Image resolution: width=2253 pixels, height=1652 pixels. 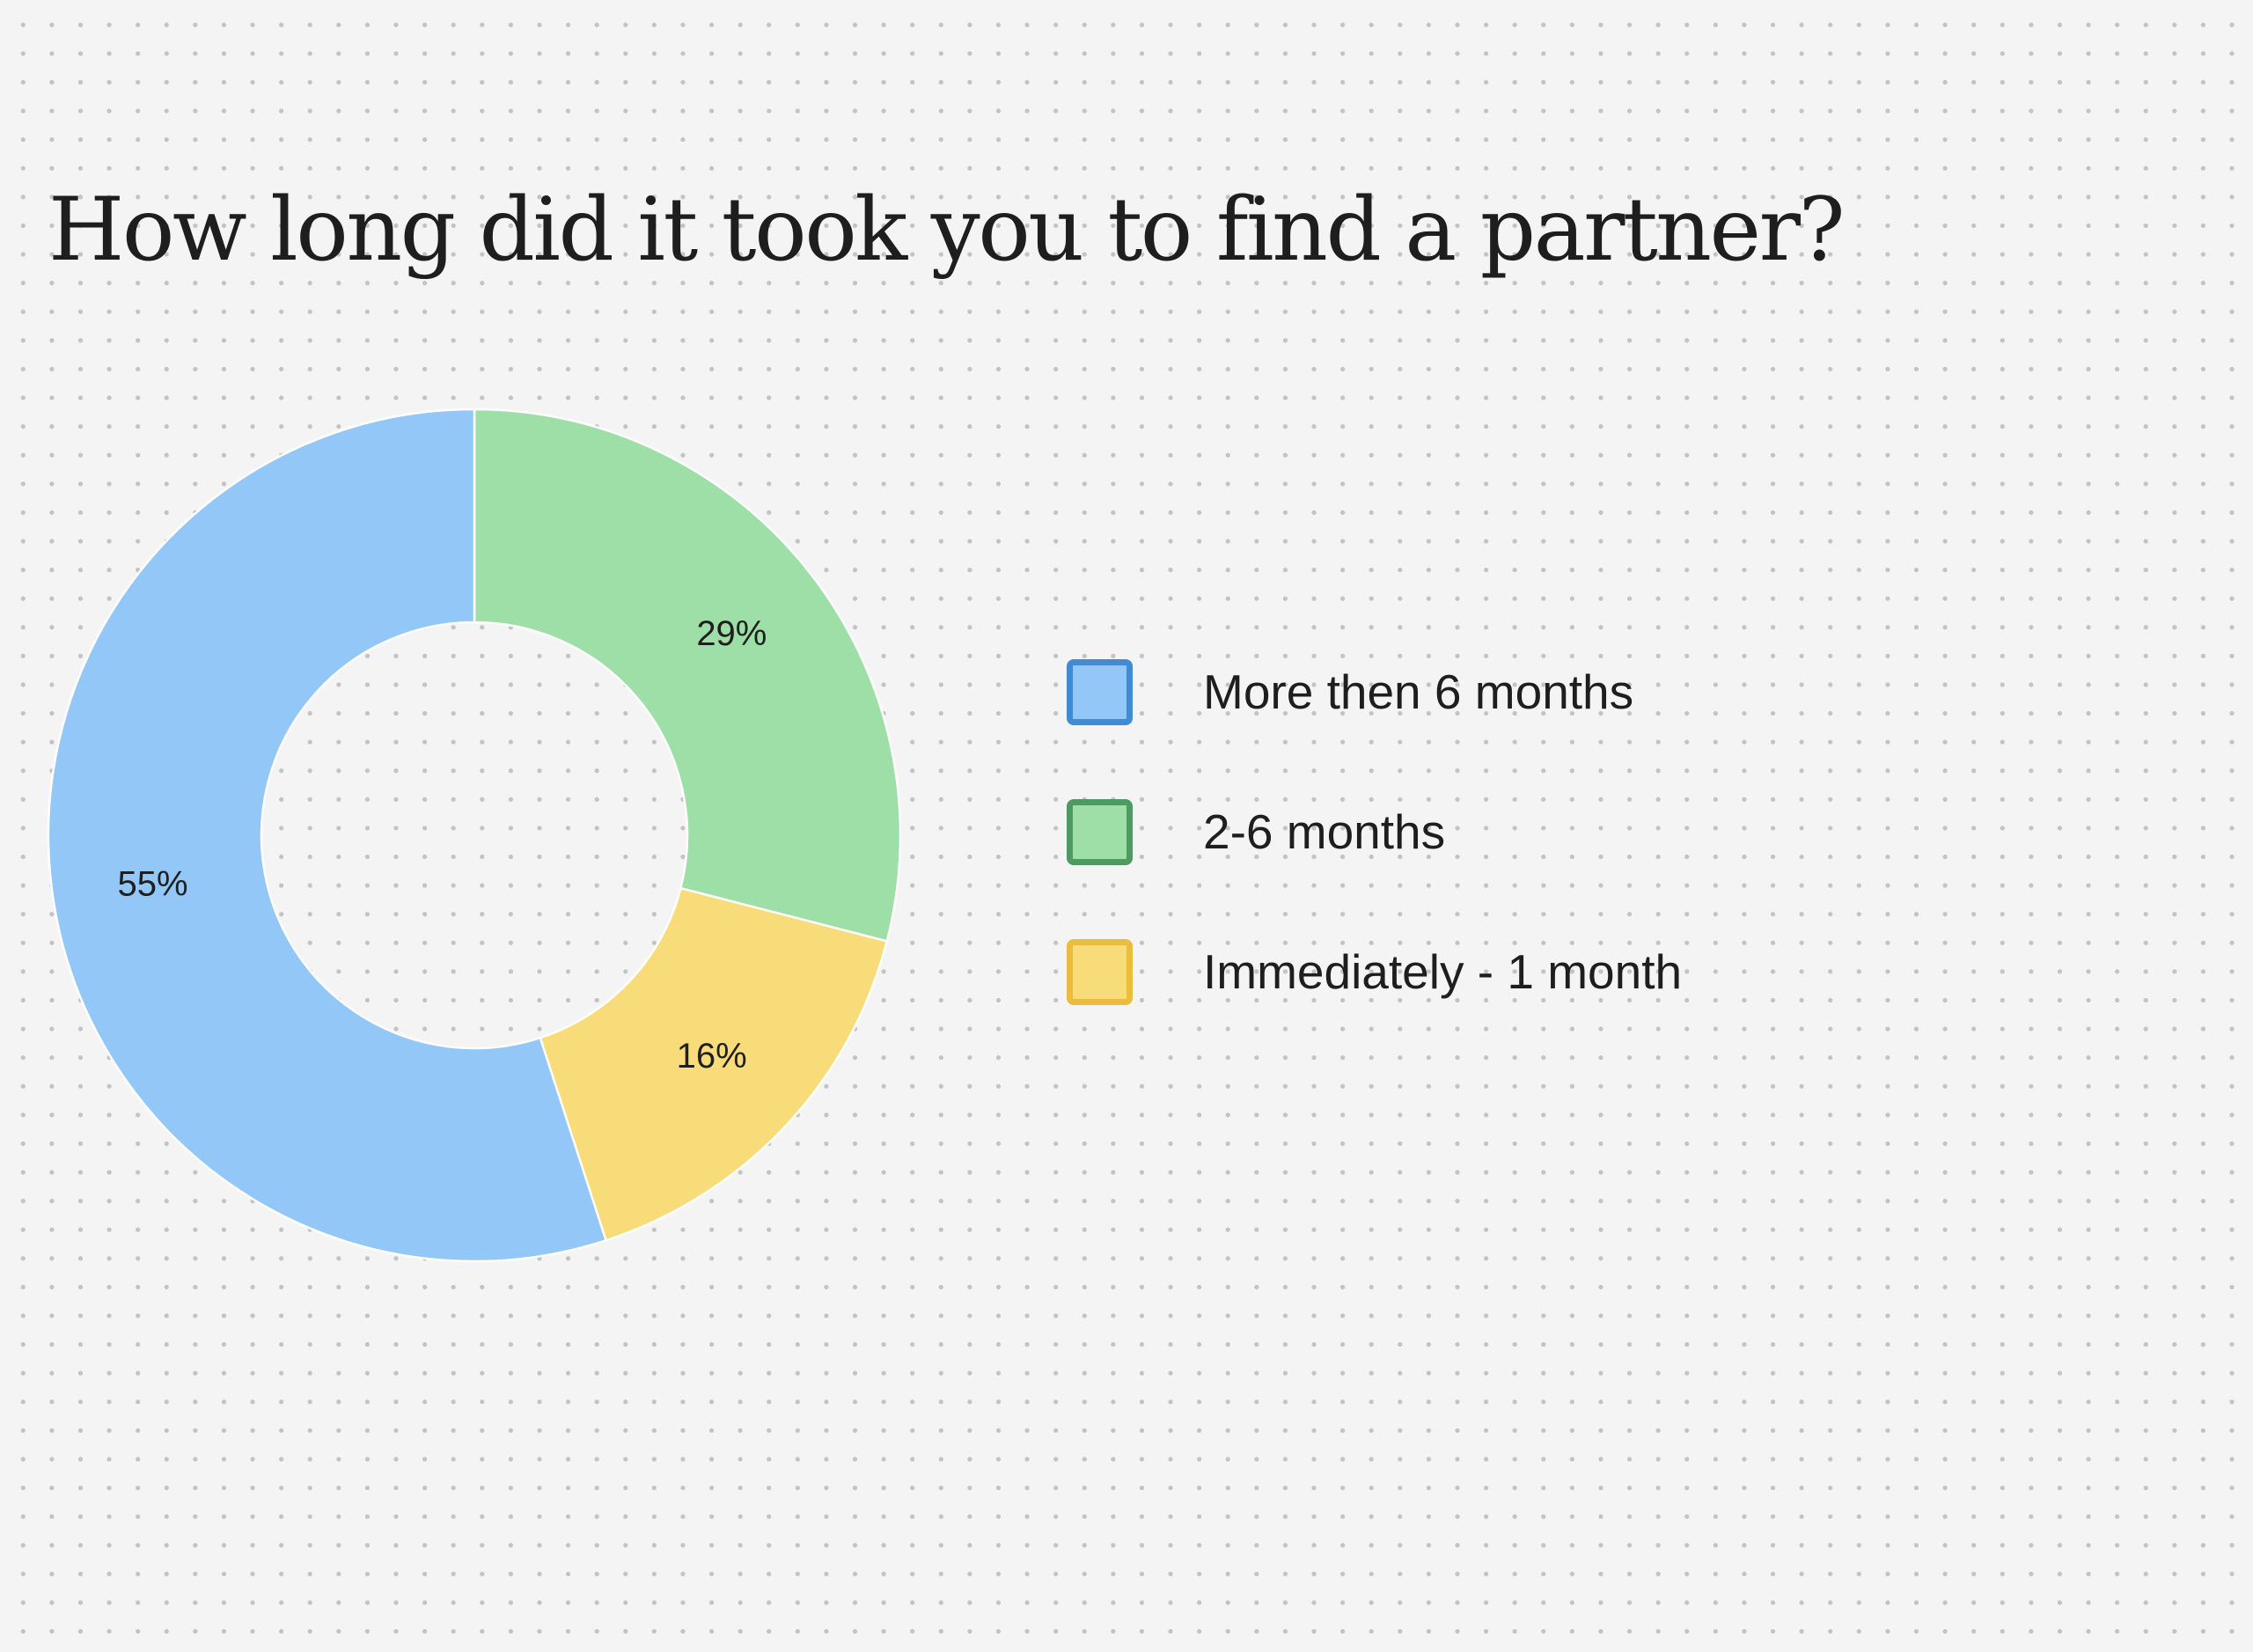 I want to click on donut-slice-more-then-6-months, so click(x=327, y=835).